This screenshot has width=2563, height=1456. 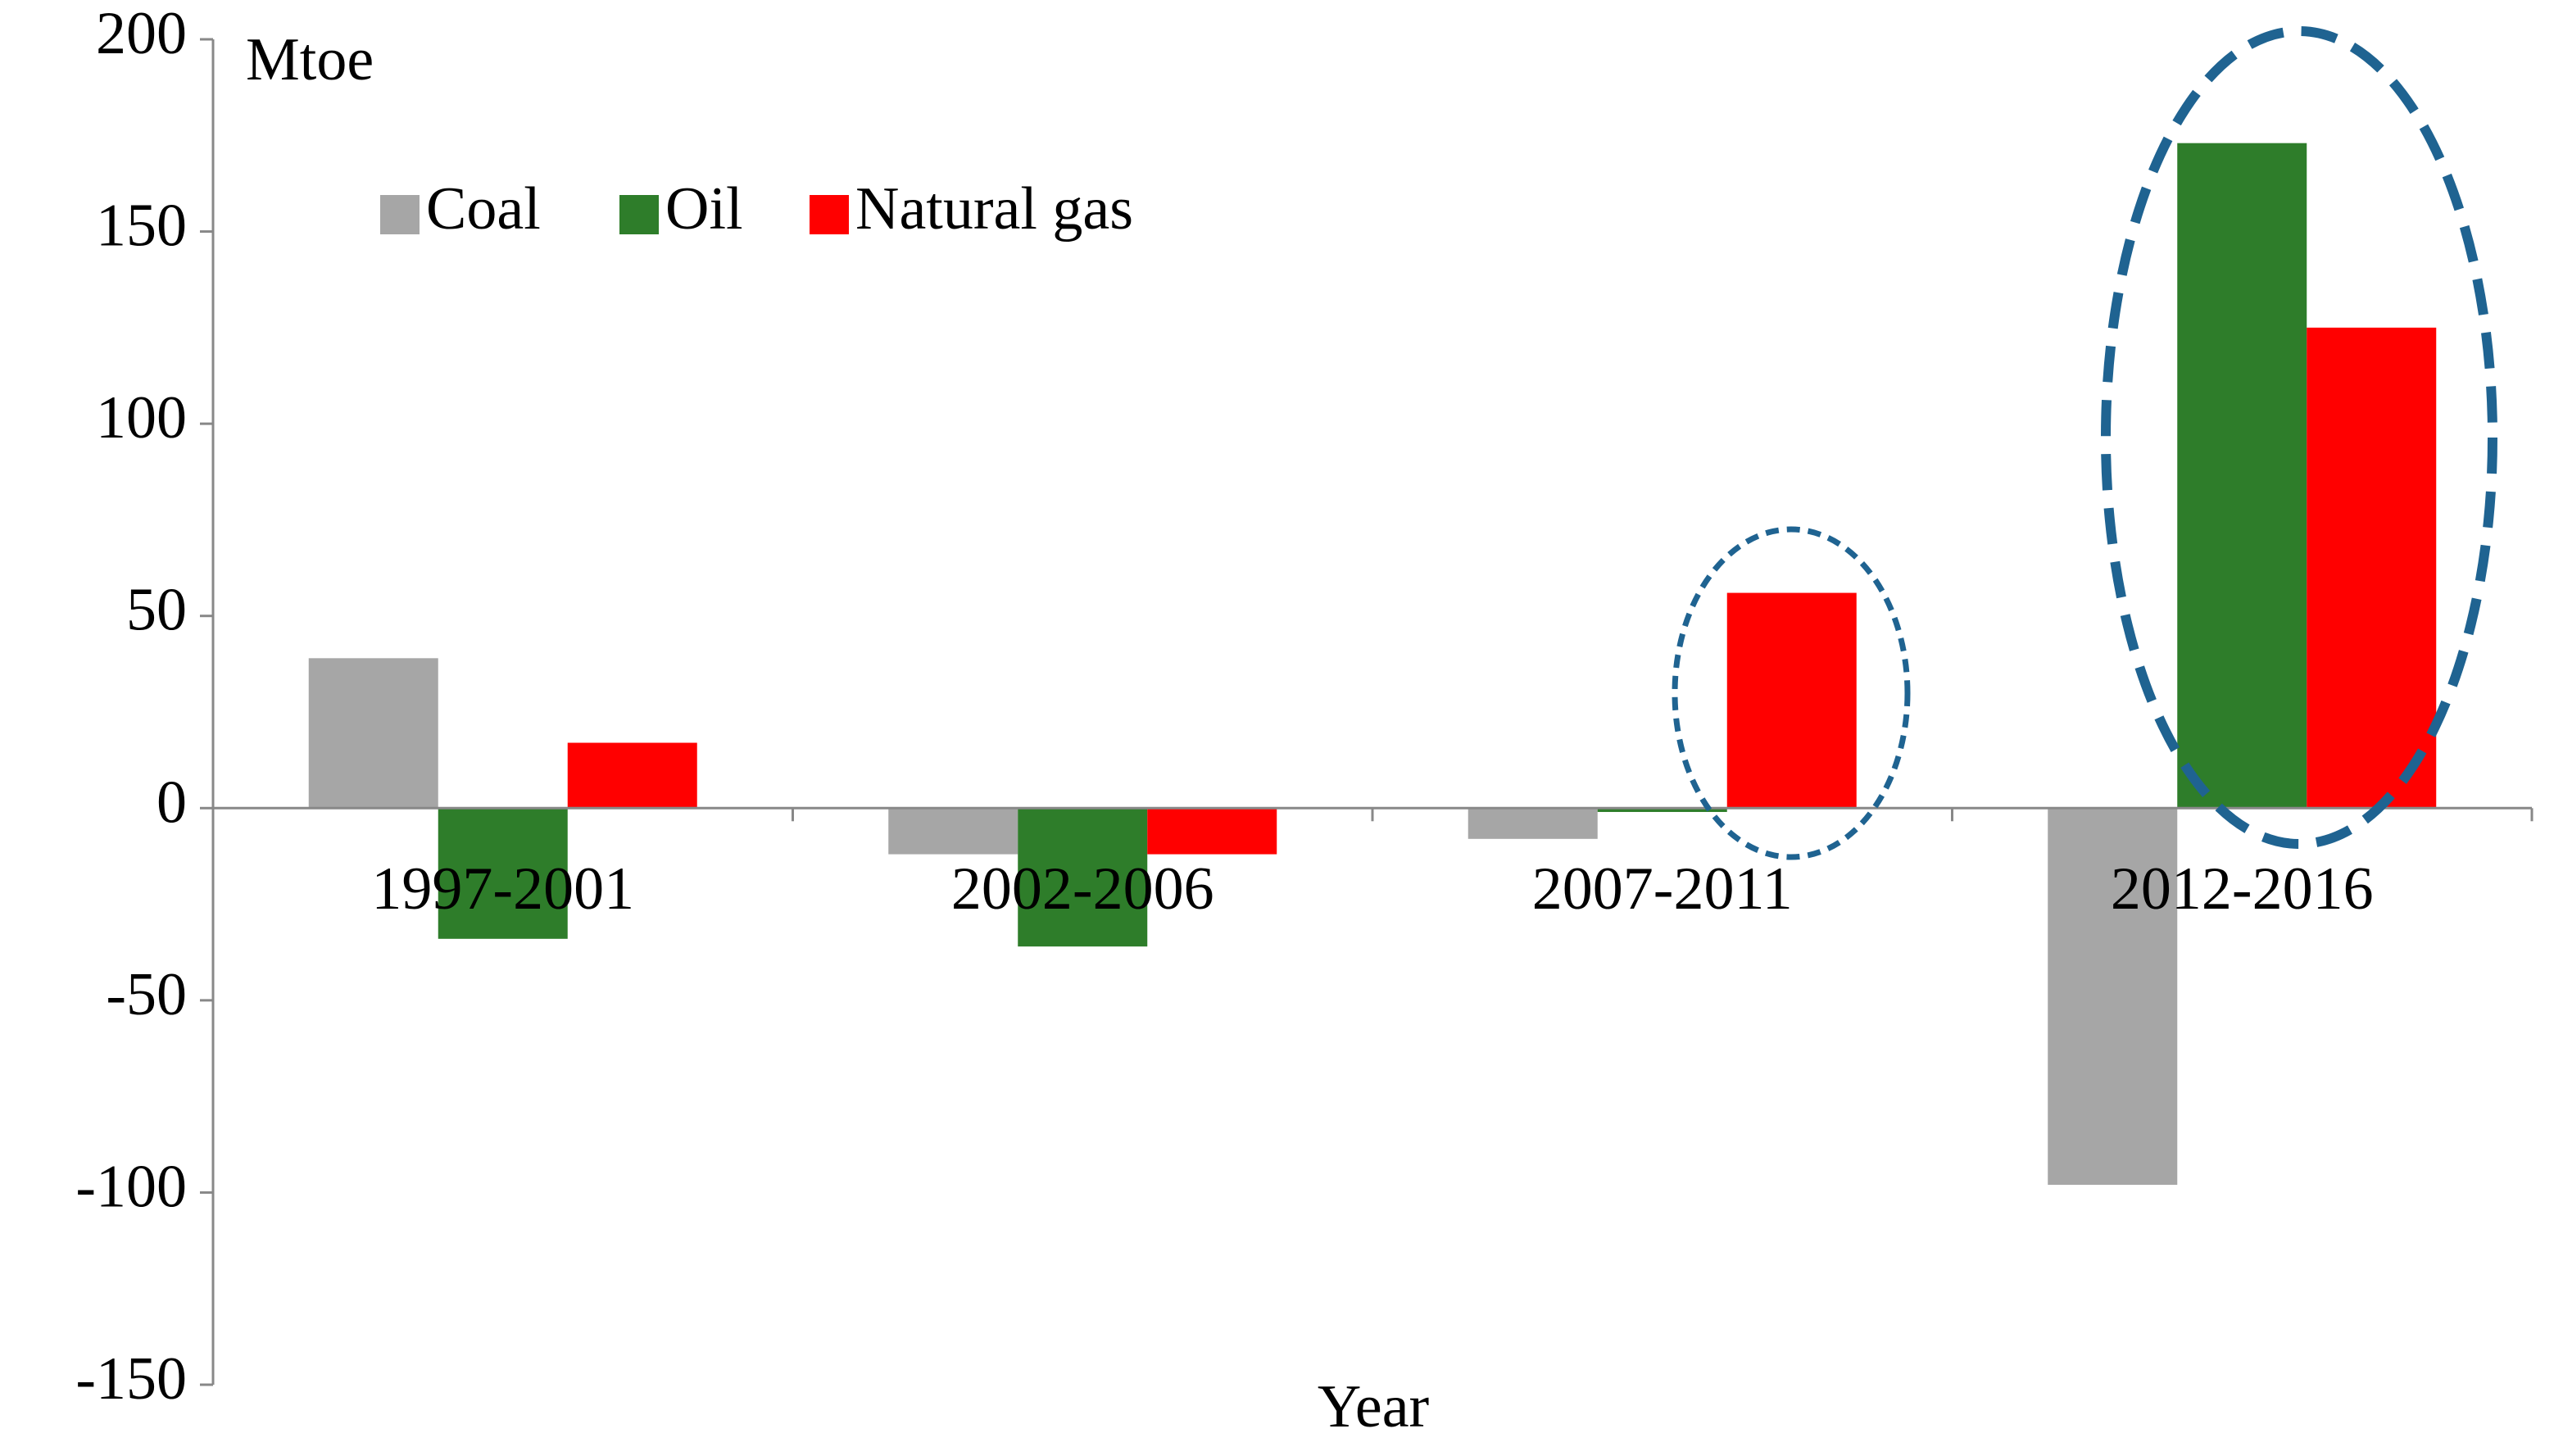 What do you see at coordinates (172, 803) in the screenshot?
I see `y-tick-label: 0` at bounding box center [172, 803].